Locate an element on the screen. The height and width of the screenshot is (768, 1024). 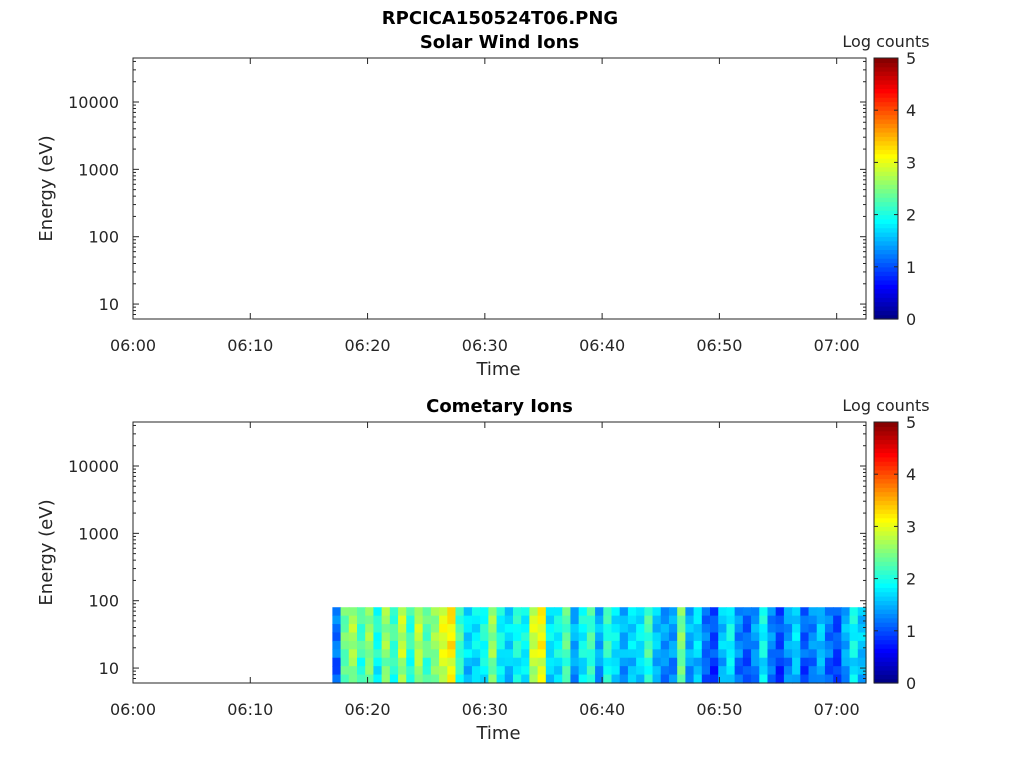
colorbar-frame is located at coordinates (886, 552).